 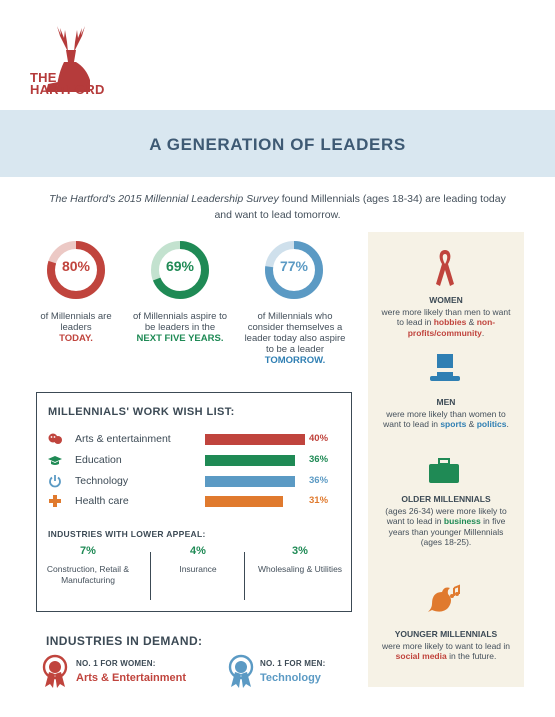 I want to click on wish-label: Health care, so click(x=102, y=501).